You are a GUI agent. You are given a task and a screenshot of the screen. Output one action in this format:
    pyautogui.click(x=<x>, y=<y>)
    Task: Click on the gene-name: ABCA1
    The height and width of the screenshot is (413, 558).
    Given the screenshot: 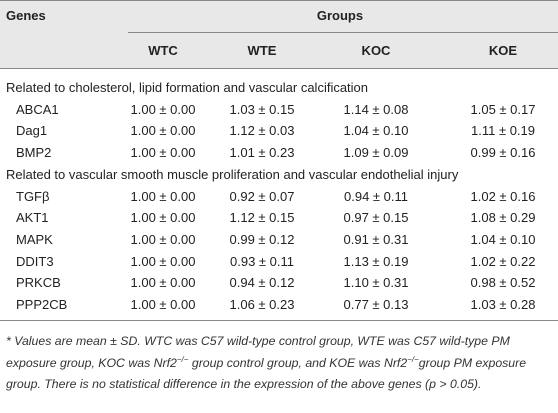 What is the action you would take?
    pyautogui.click(x=37, y=109)
    